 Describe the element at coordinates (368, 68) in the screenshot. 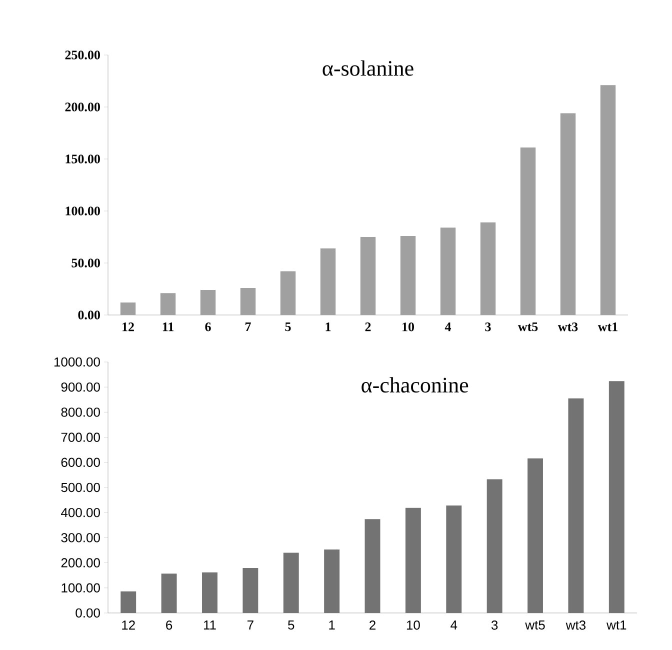

I see `chart-title: α-solanine` at that location.